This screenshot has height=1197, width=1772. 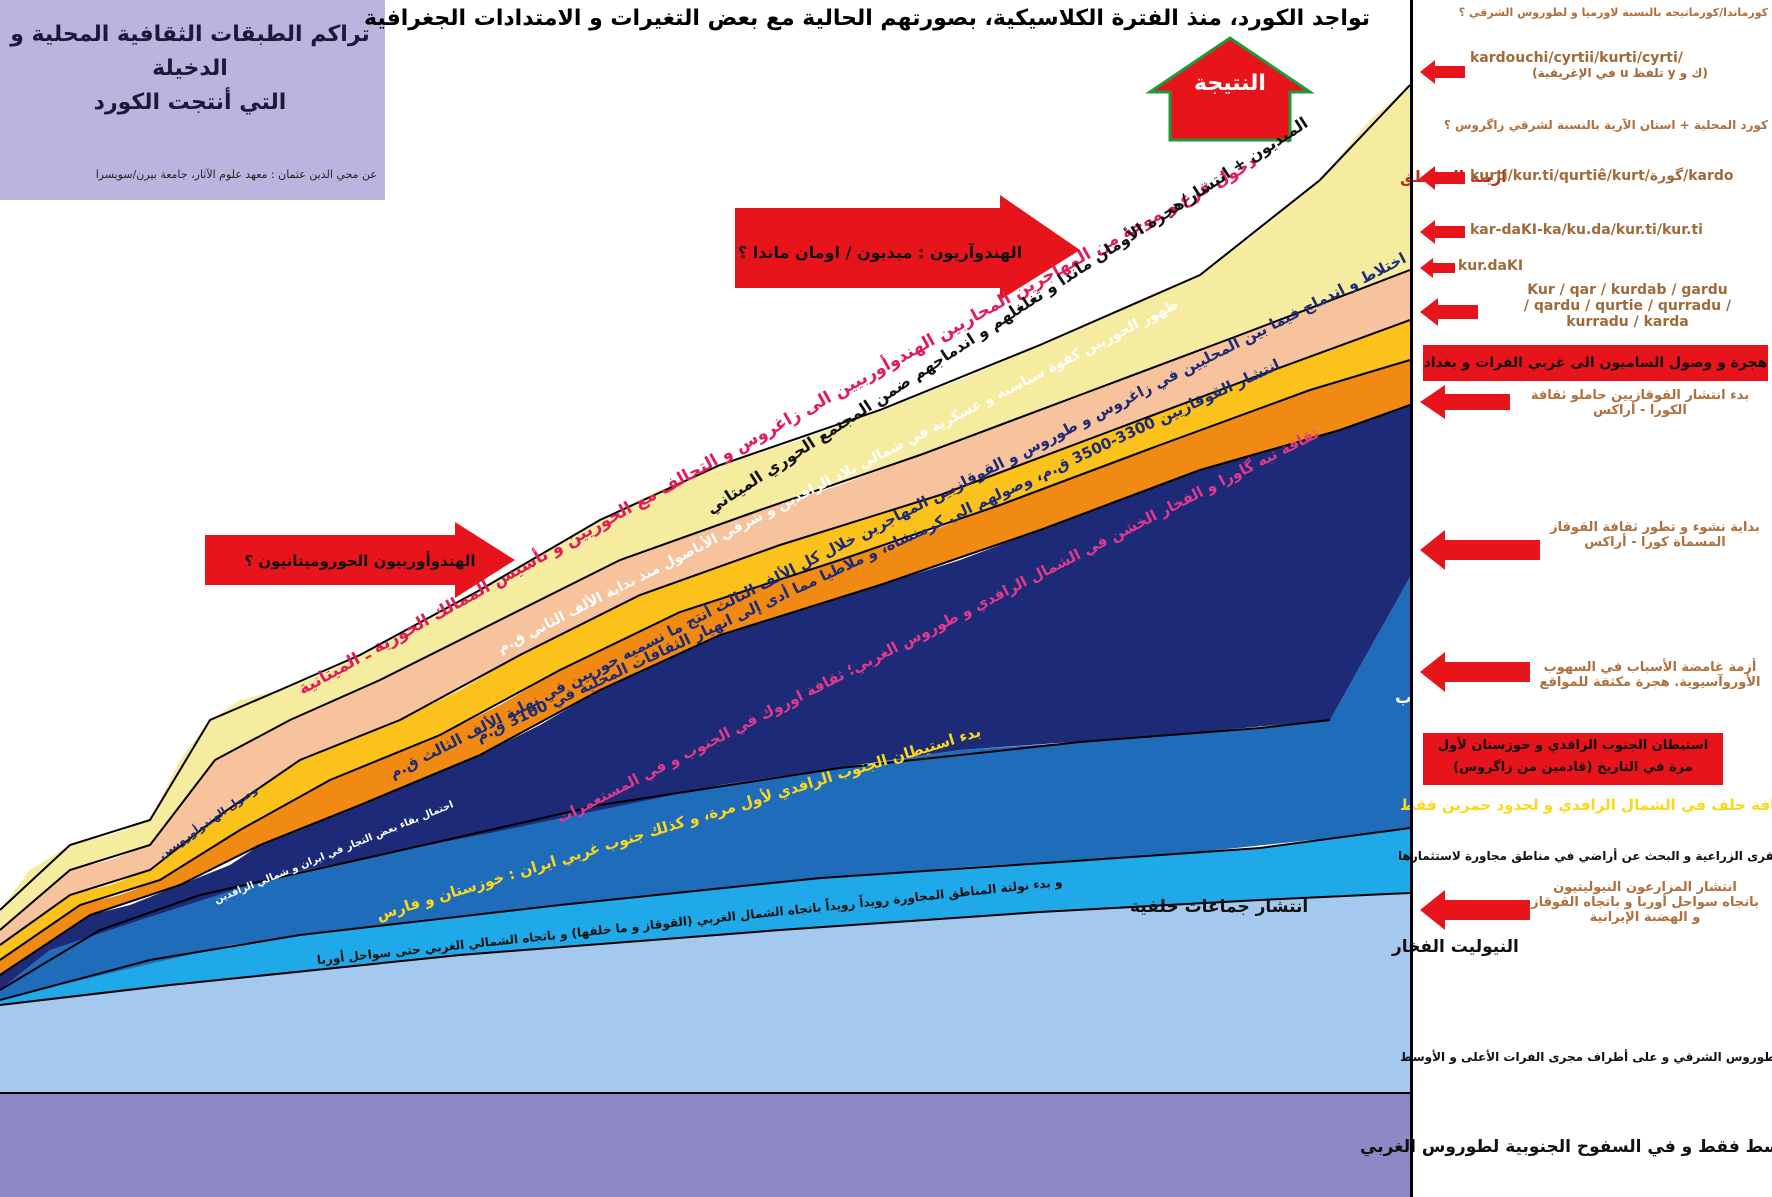 What do you see at coordinates (1650, 682) in the screenshot?
I see `sidebar-item-steppe-crisis-line2: الأوروآسيوية. هجرة مكثفة للمواقع` at bounding box center [1650, 682].